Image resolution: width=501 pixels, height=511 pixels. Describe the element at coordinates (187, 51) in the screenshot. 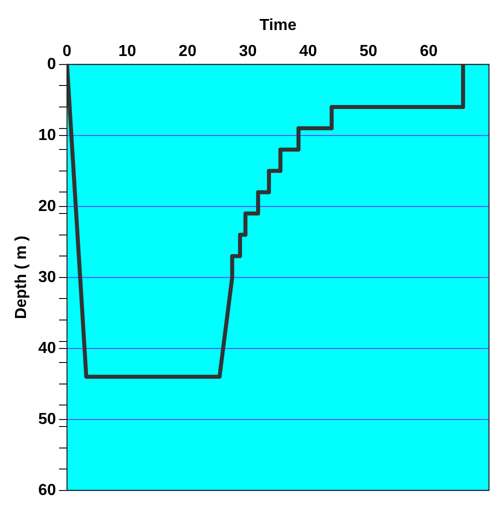

I see `x-tick-label: 20` at that location.